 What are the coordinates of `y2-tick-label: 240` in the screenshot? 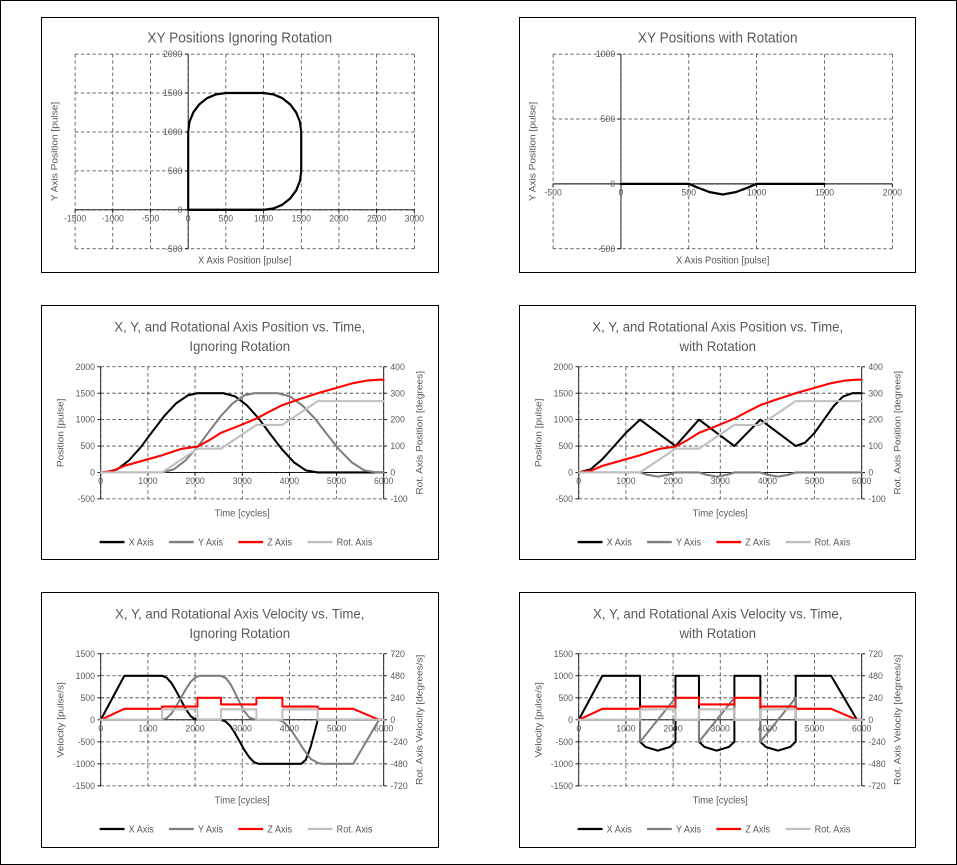 It's located at (875, 698).